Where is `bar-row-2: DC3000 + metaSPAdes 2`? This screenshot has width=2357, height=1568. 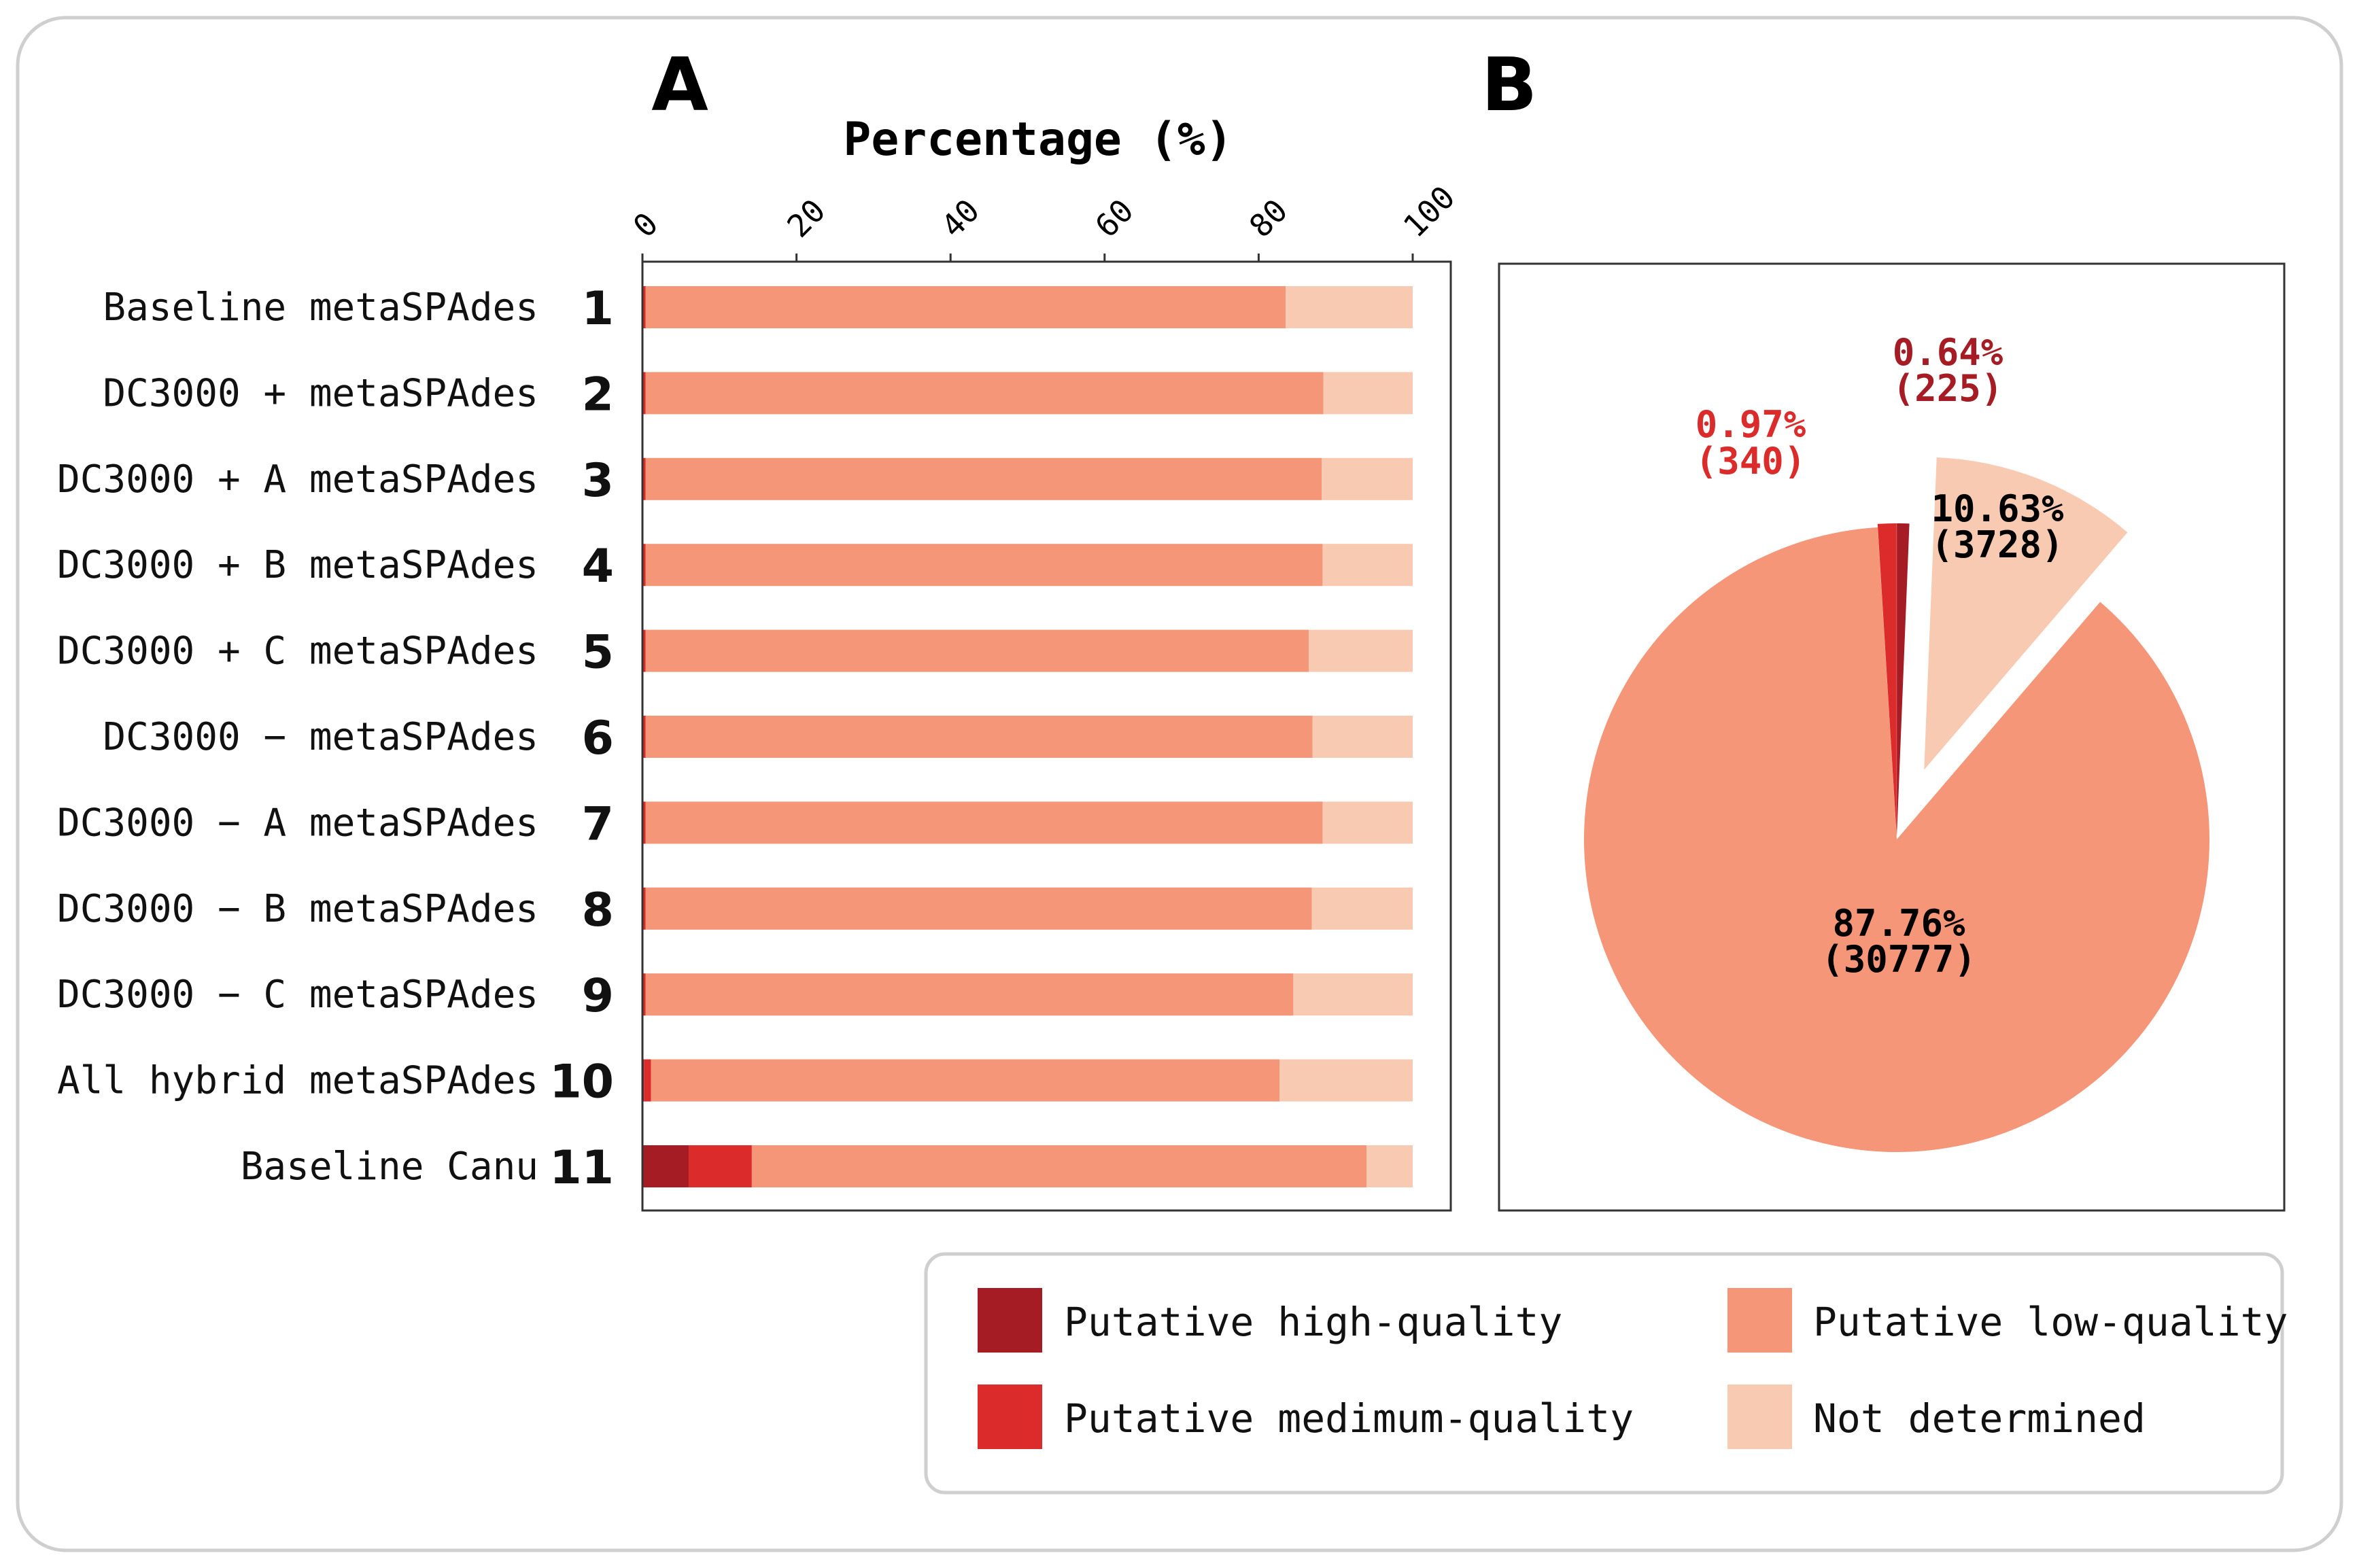 bar-row-2: DC3000 + metaSPAdes 2 is located at coordinates (758, 394).